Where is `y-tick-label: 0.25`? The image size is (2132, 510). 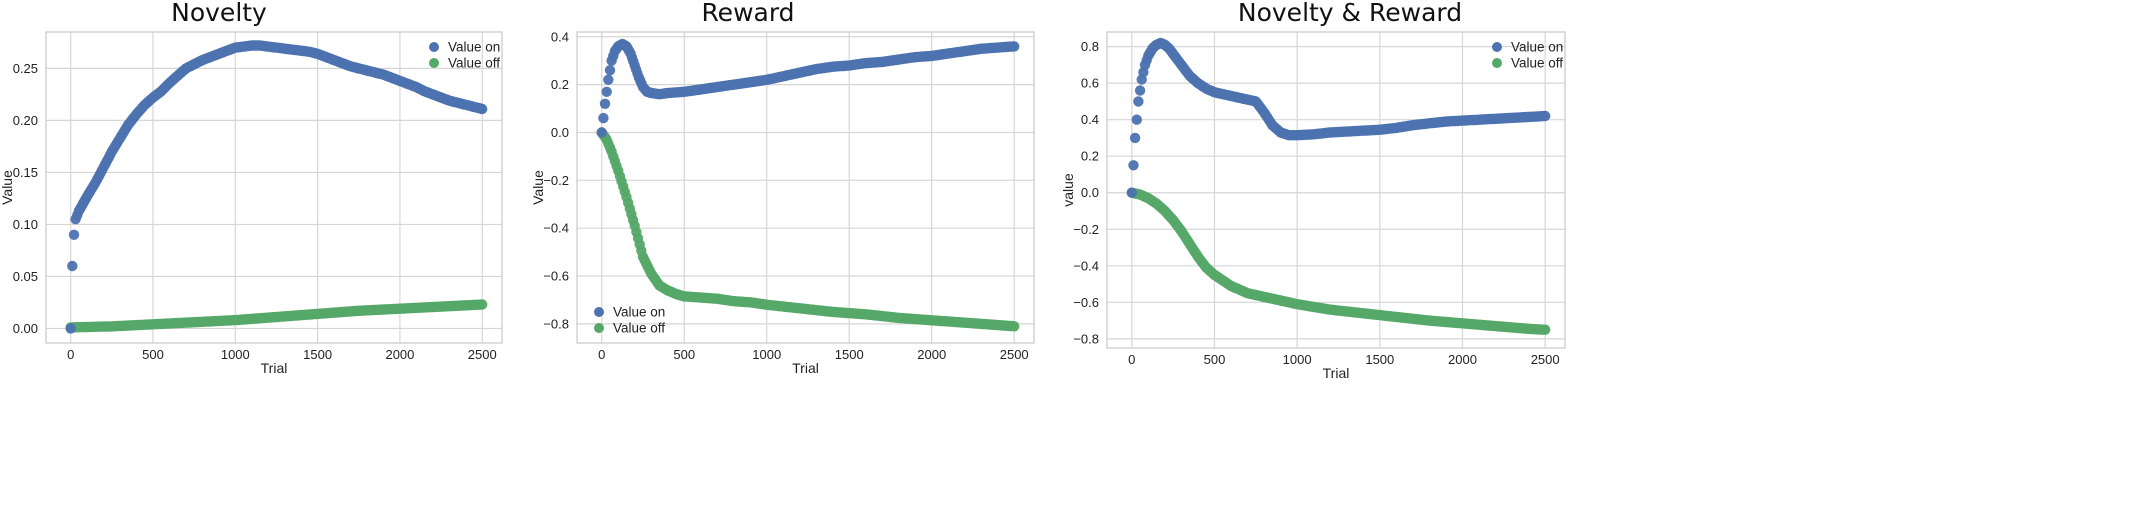 y-tick-label: 0.25 is located at coordinates (25, 68).